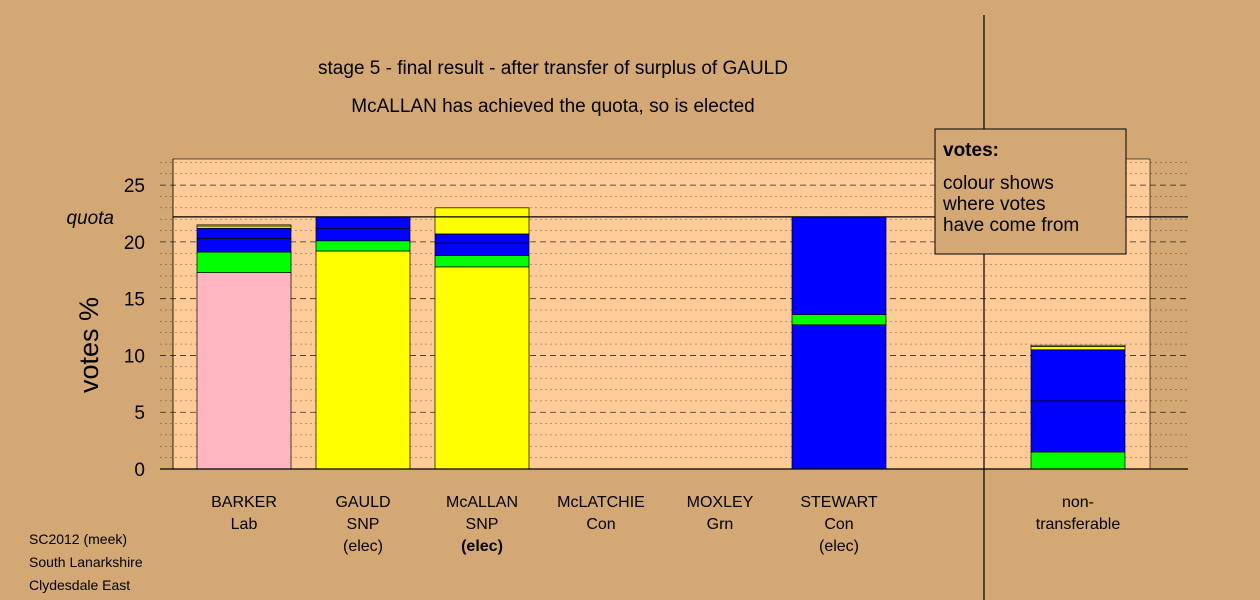 The height and width of the screenshot is (600, 1260). Describe the element at coordinates (839, 502) in the screenshot. I see `candidate-name: STEWART` at that location.